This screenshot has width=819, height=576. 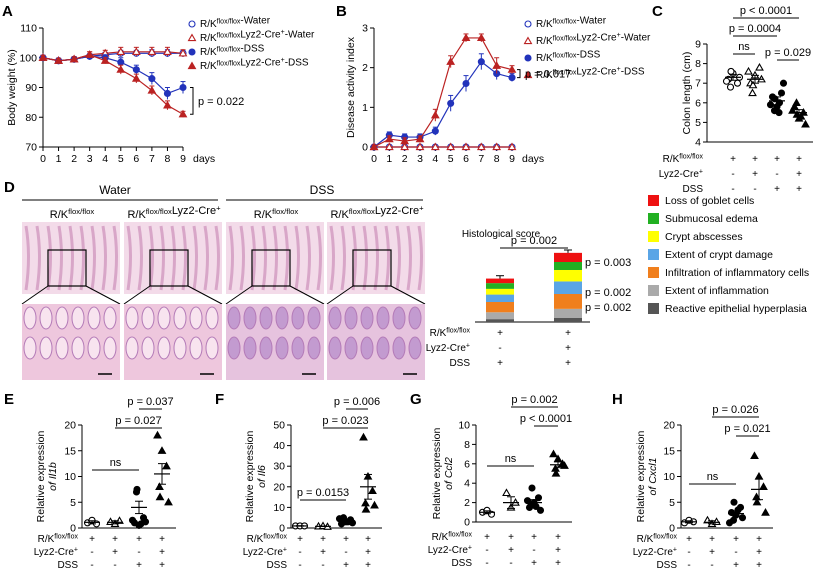 I want to click on y-tick-label: 0, so click(x=672, y=529).